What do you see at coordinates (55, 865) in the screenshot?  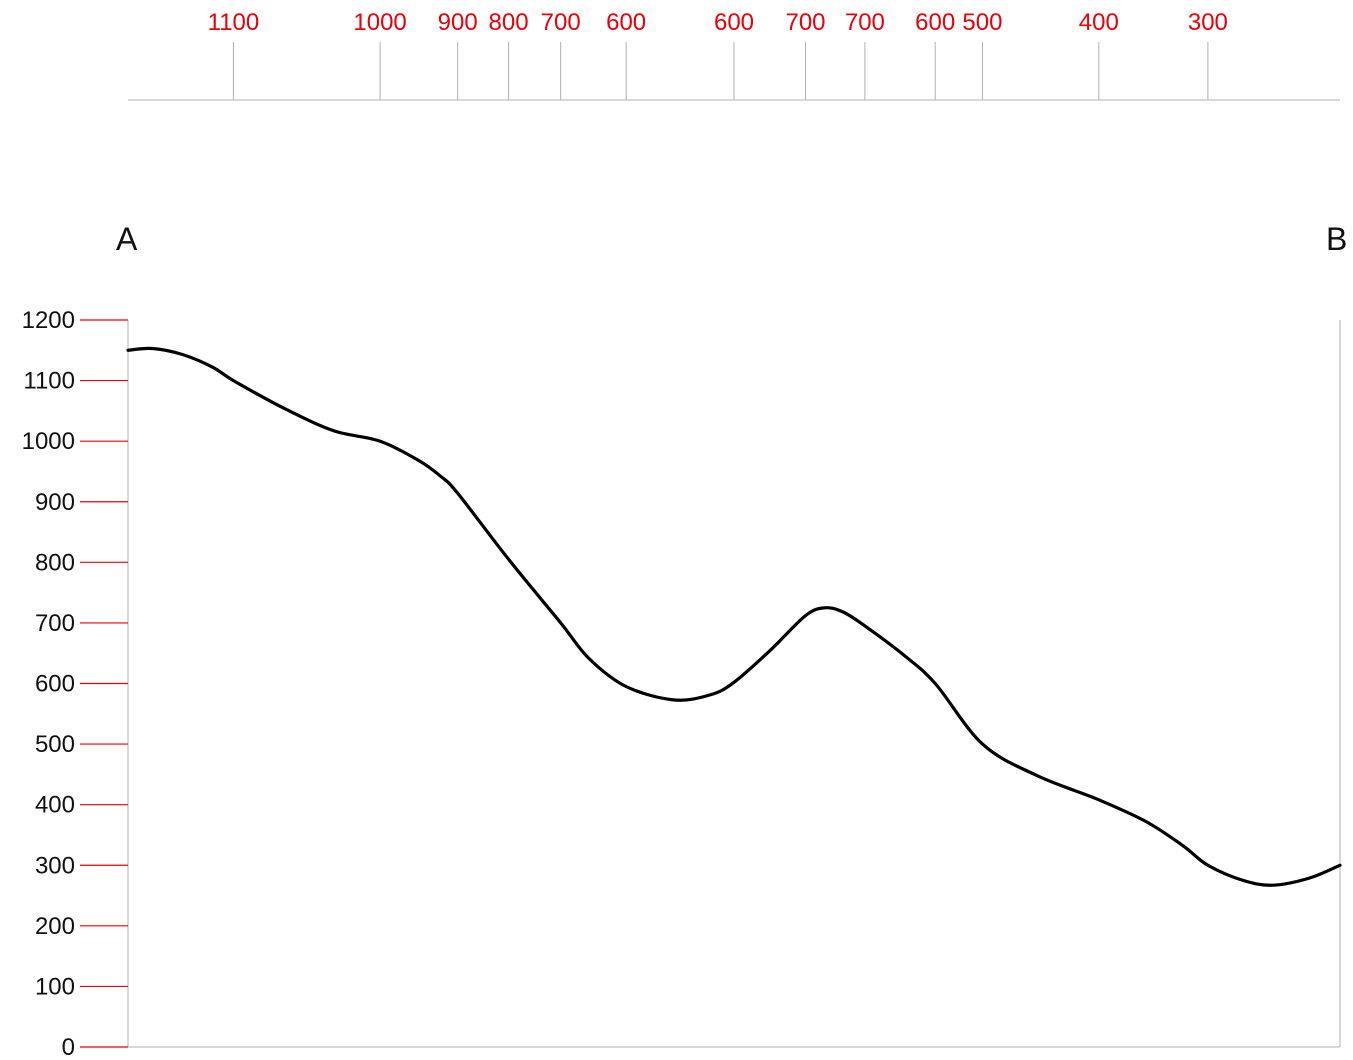 I see `y-tick-label: 300` at bounding box center [55, 865].